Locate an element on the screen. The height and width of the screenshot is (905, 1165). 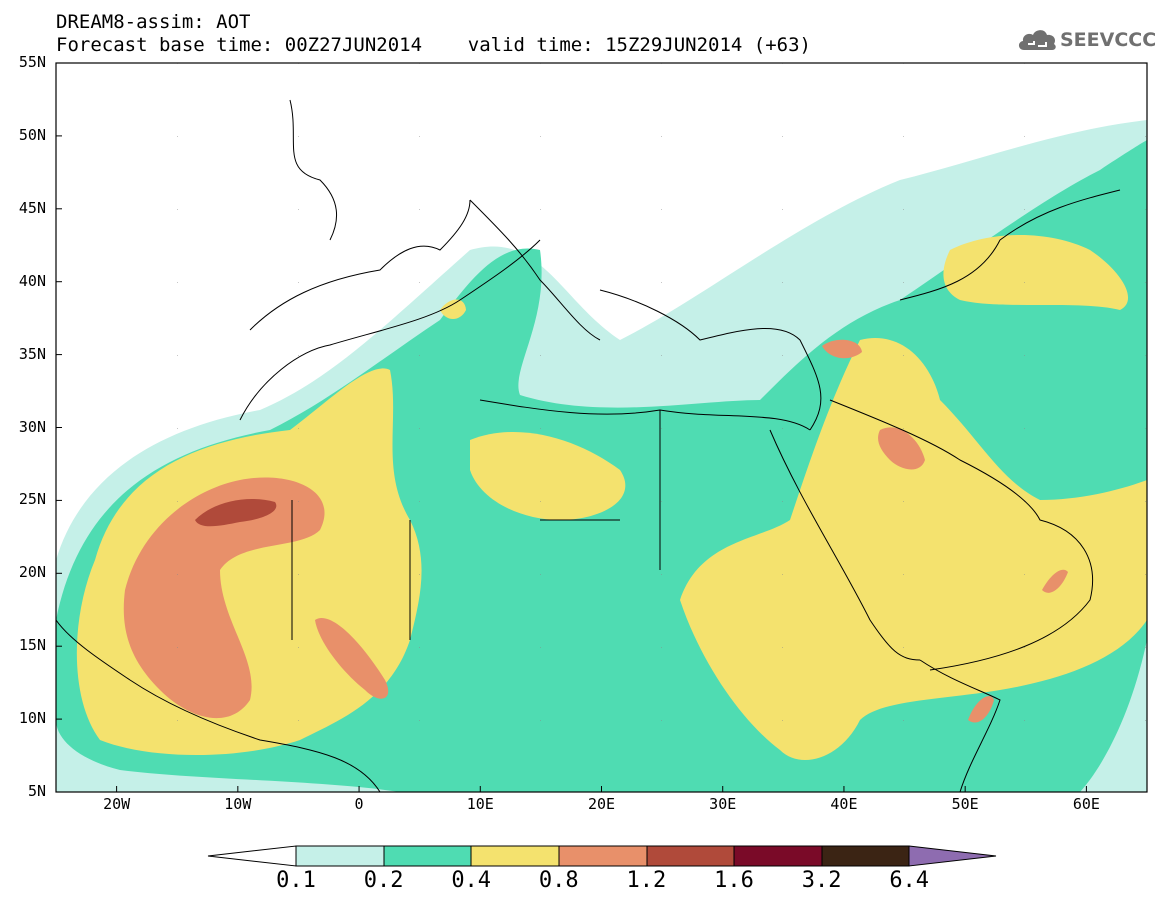
lon-label: 30E is located at coordinates (723, 804).